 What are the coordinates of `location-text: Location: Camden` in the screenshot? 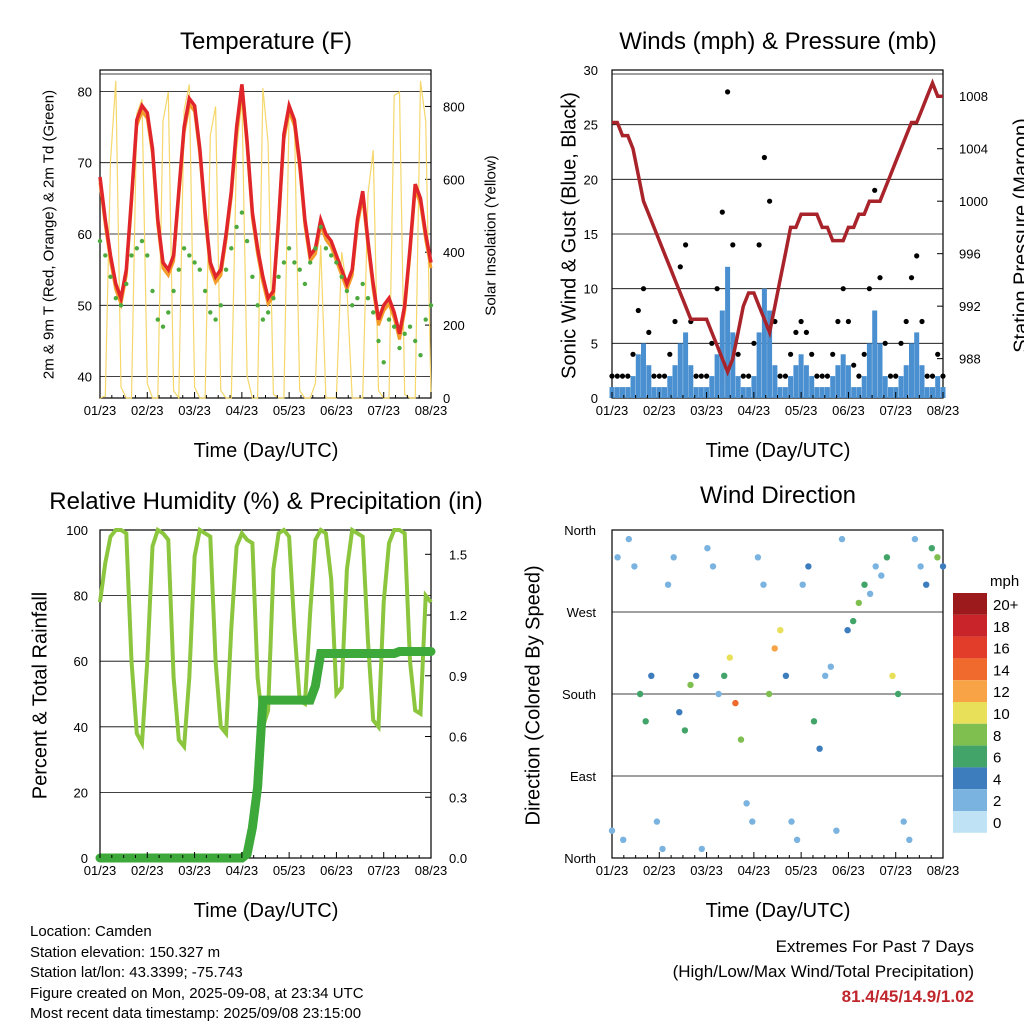 It's located at (197, 932).